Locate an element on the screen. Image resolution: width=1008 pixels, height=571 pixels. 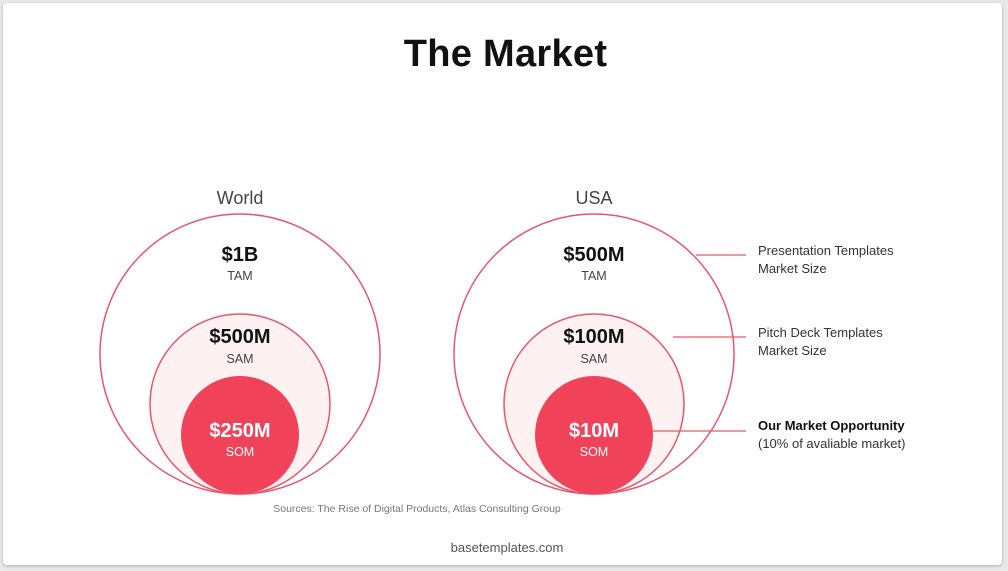
som-amount-world: $250M is located at coordinates (239, 431).